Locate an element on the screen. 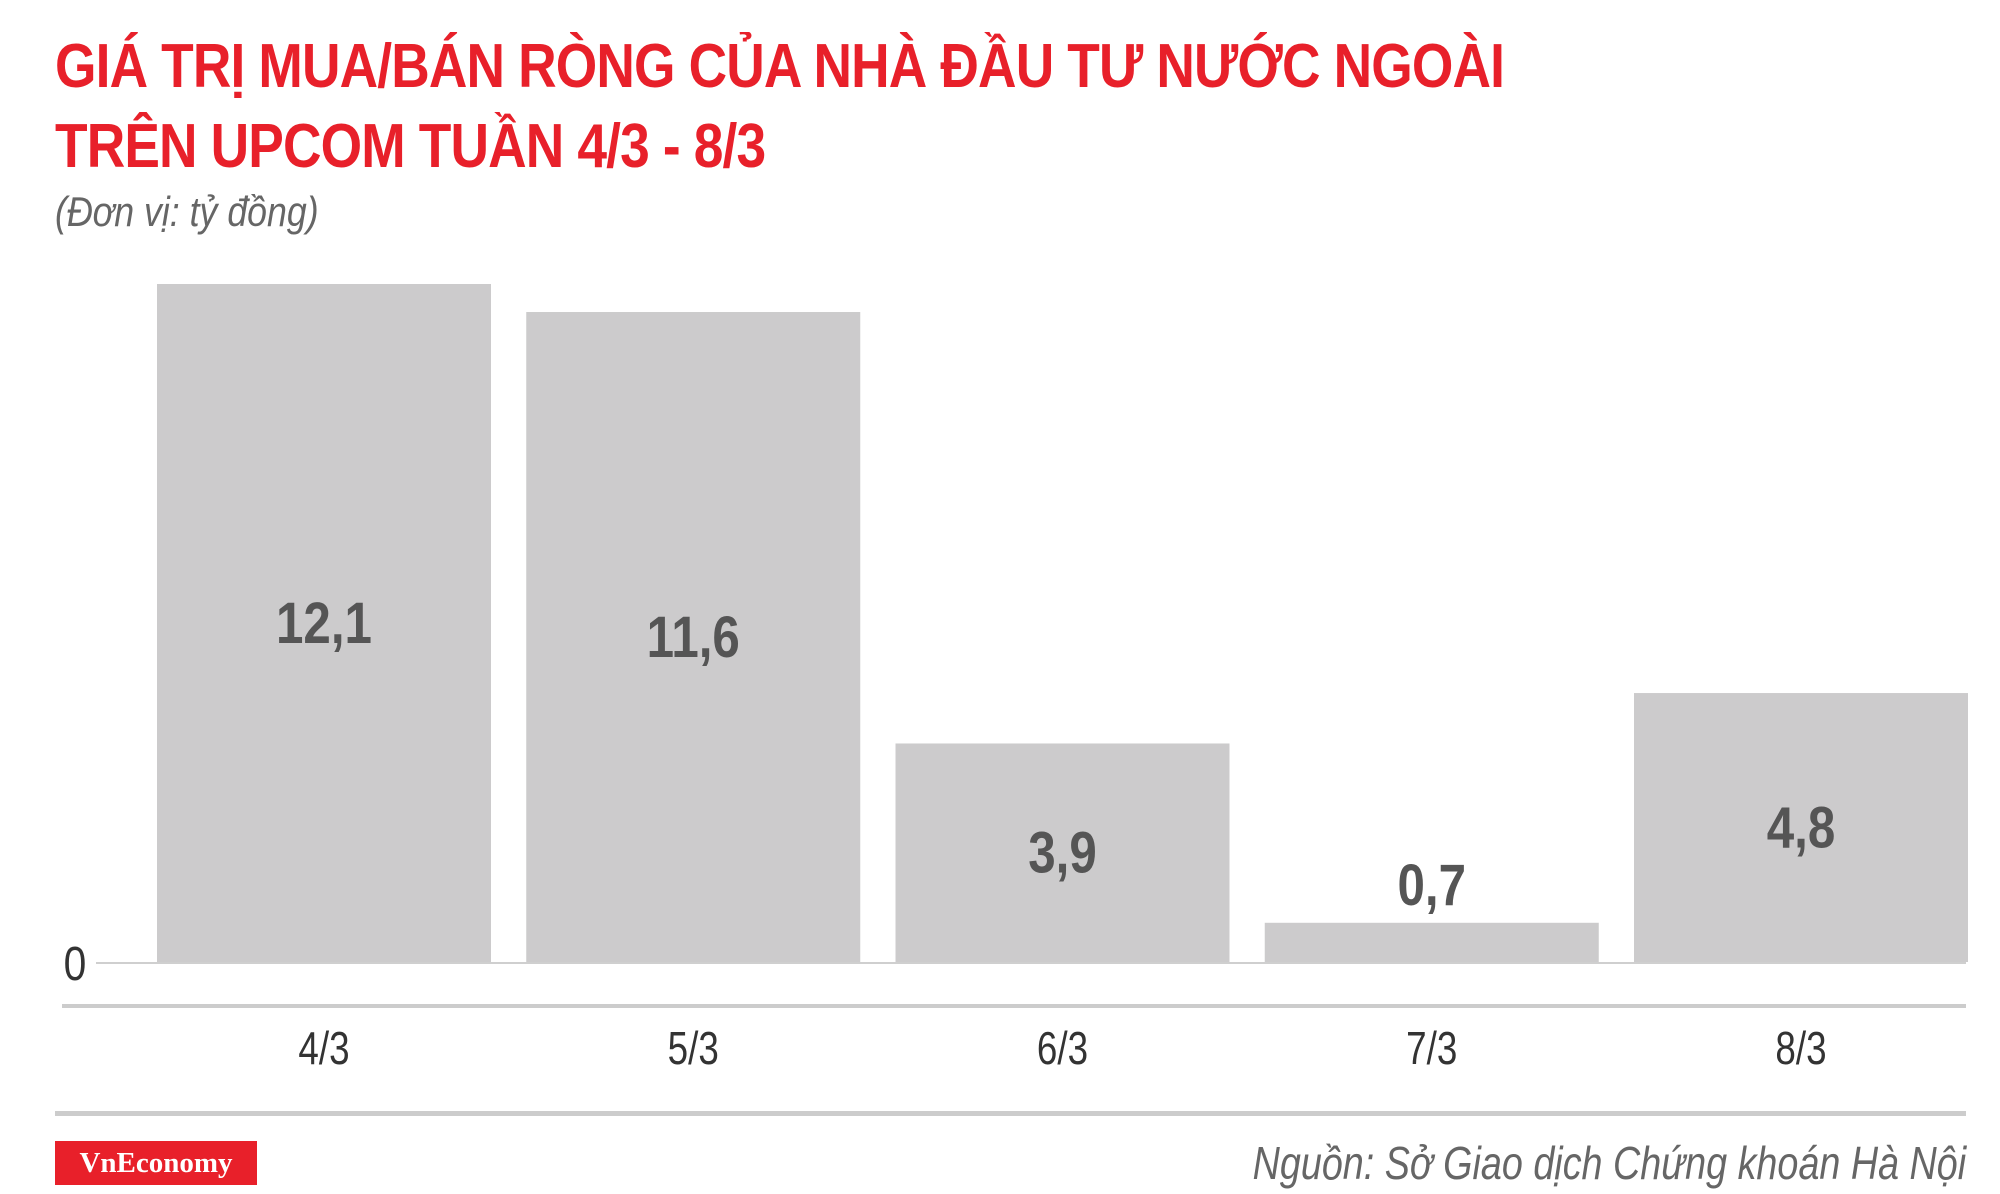 This screenshot has height=1194, width=2000. x-tick-label: 7/3 is located at coordinates (1431, 1048).